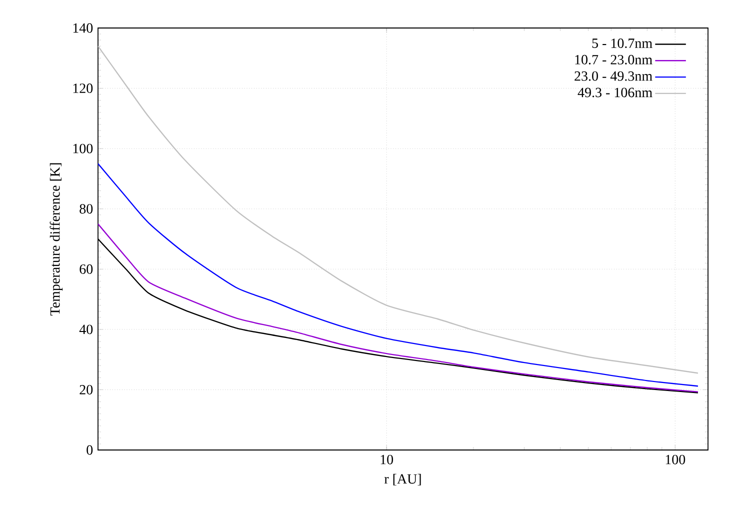 The image size is (750, 525). I want to click on y-axis-title: Temperature difference [K], so click(56, 239).